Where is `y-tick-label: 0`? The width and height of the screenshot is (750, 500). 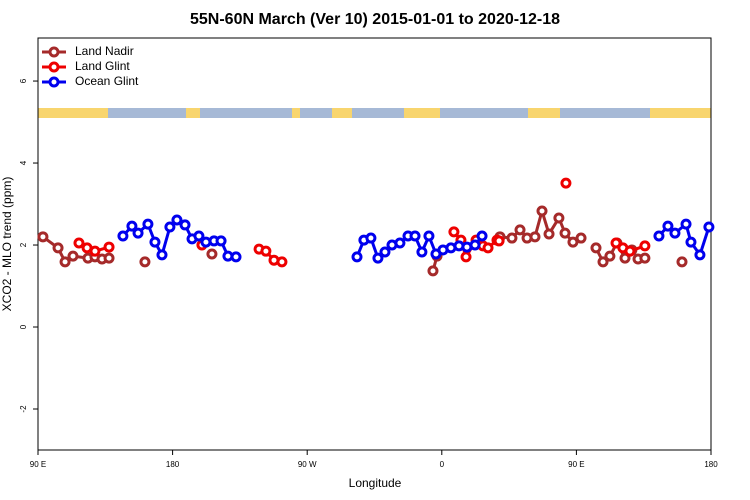
y-tick-label: 0 is located at coordinates (23, 326).